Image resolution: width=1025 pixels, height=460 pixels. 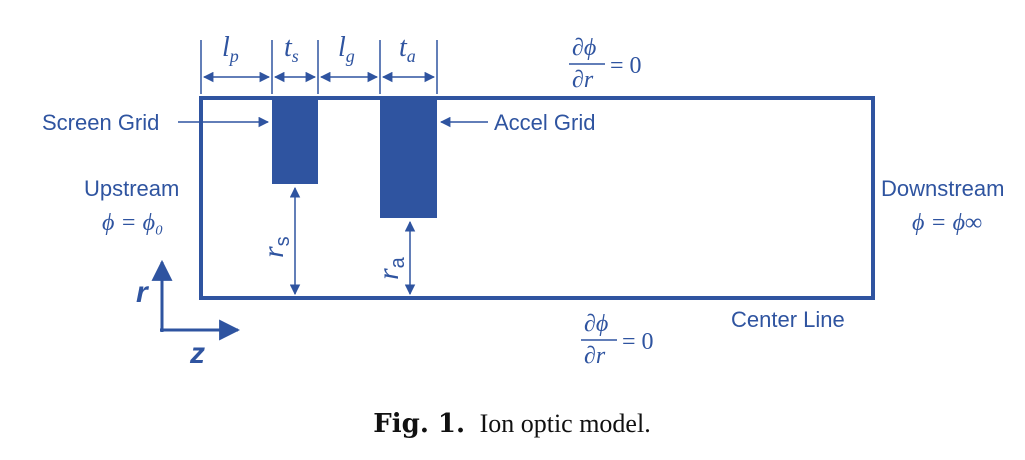 What do you see at coordinates (390, 268) in the screenshot?
I see `dim-label-ra: ra` at bounding box center [390, 268].